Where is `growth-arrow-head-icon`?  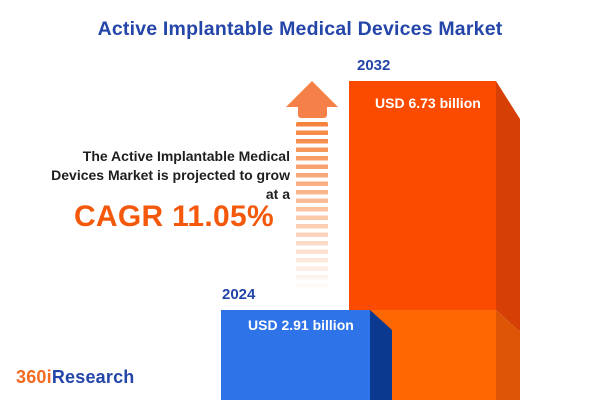
growth-arrow-head-icon is located at coordinates (312, 94).